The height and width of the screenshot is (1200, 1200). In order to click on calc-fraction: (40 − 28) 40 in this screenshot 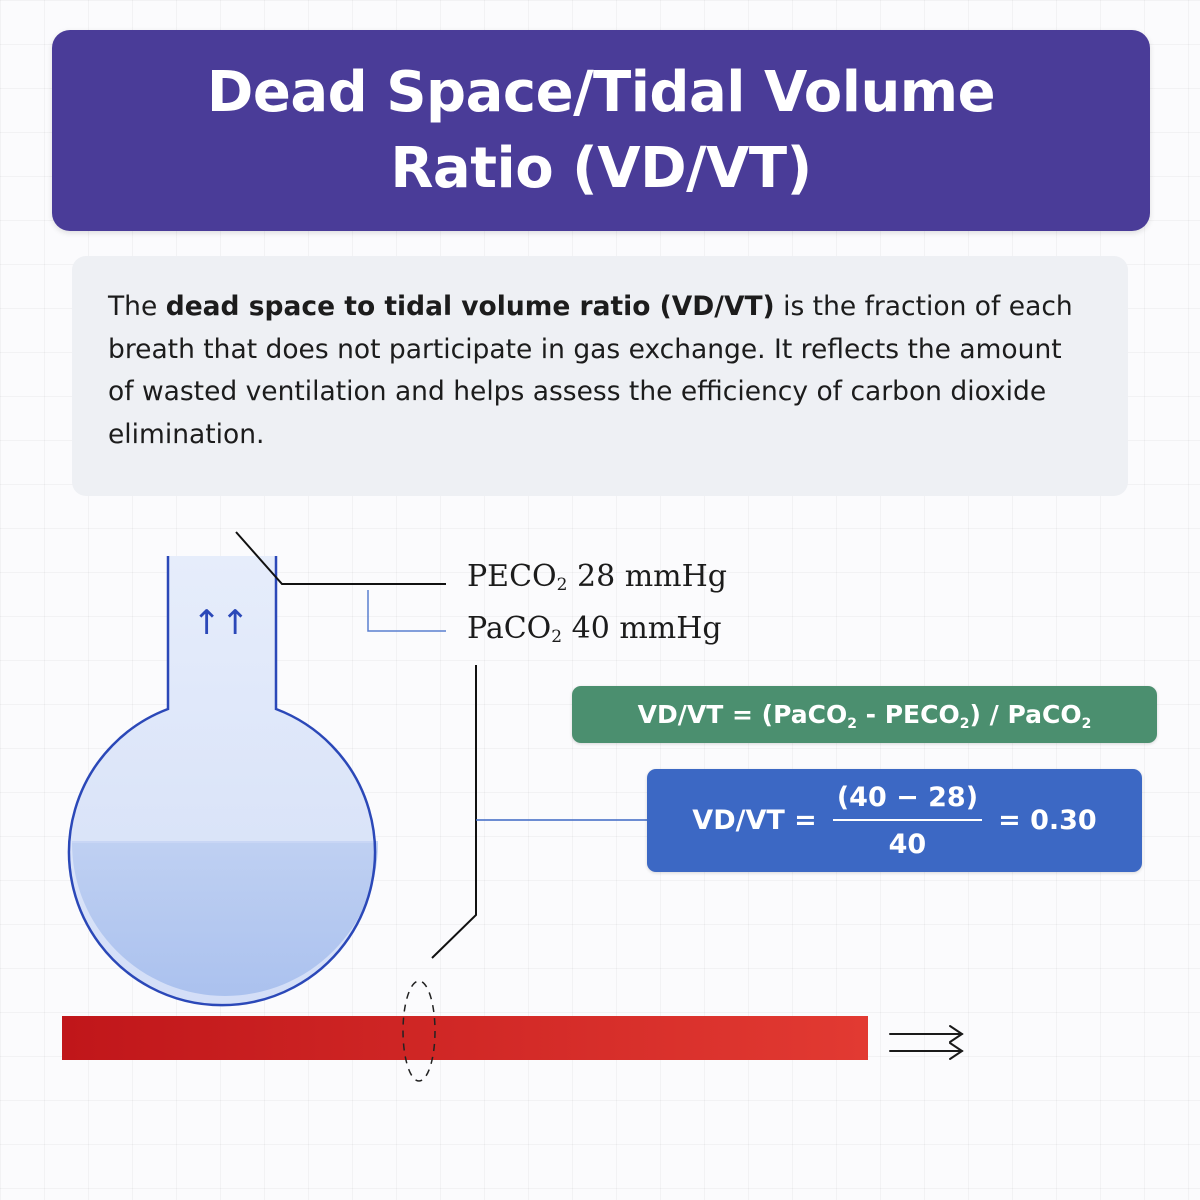, I will do `click(907, 821)`.